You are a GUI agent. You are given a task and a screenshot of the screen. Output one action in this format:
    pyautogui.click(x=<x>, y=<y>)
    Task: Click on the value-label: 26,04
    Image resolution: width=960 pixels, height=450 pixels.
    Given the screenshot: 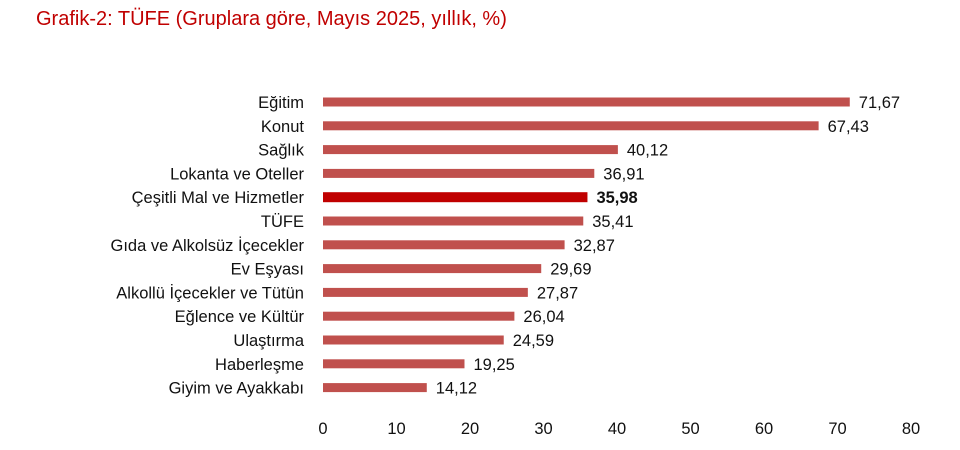 What is the action you would take?
    pyautogui.click(x=543, y=317)
    